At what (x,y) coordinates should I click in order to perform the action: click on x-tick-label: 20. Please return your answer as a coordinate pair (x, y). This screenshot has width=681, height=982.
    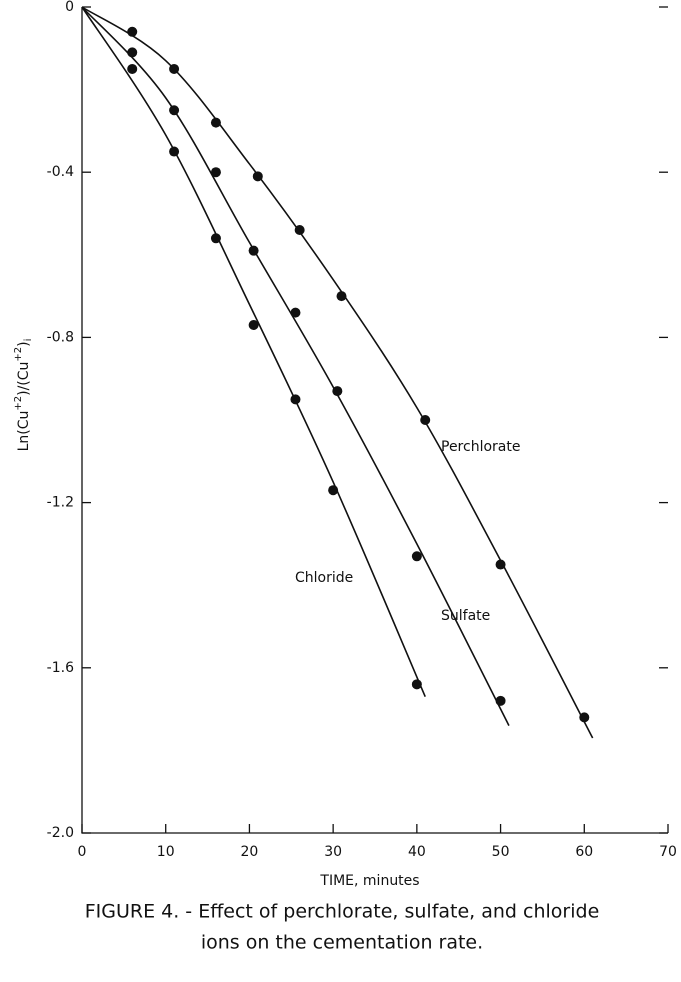
    Looking at the image, I should click on (250, 852).